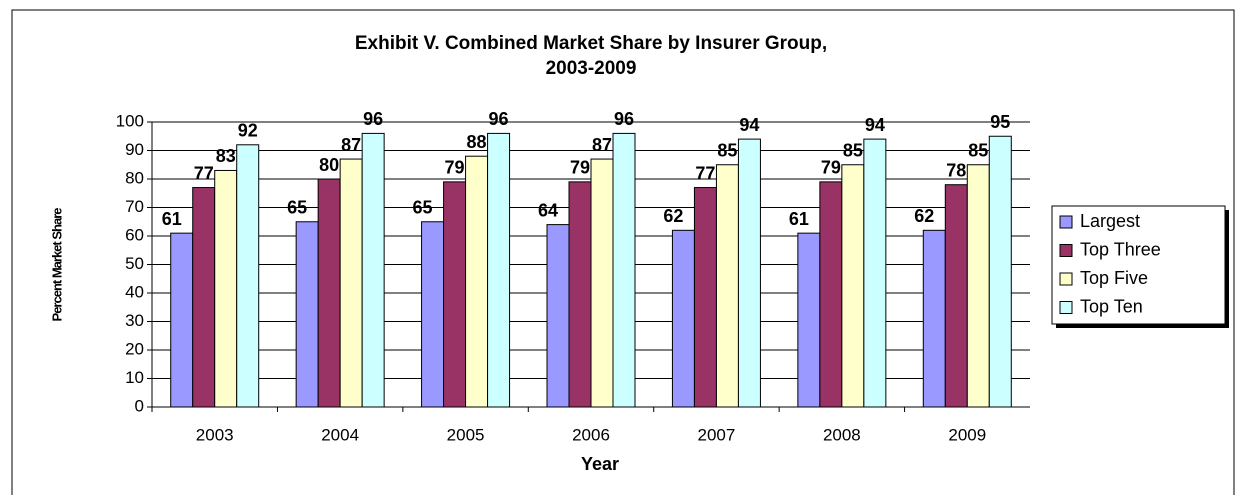 Image resolution: width=1244 pixels, height=495 pixels. I want to click on x-tick-label: 2007, so click(717, 434).